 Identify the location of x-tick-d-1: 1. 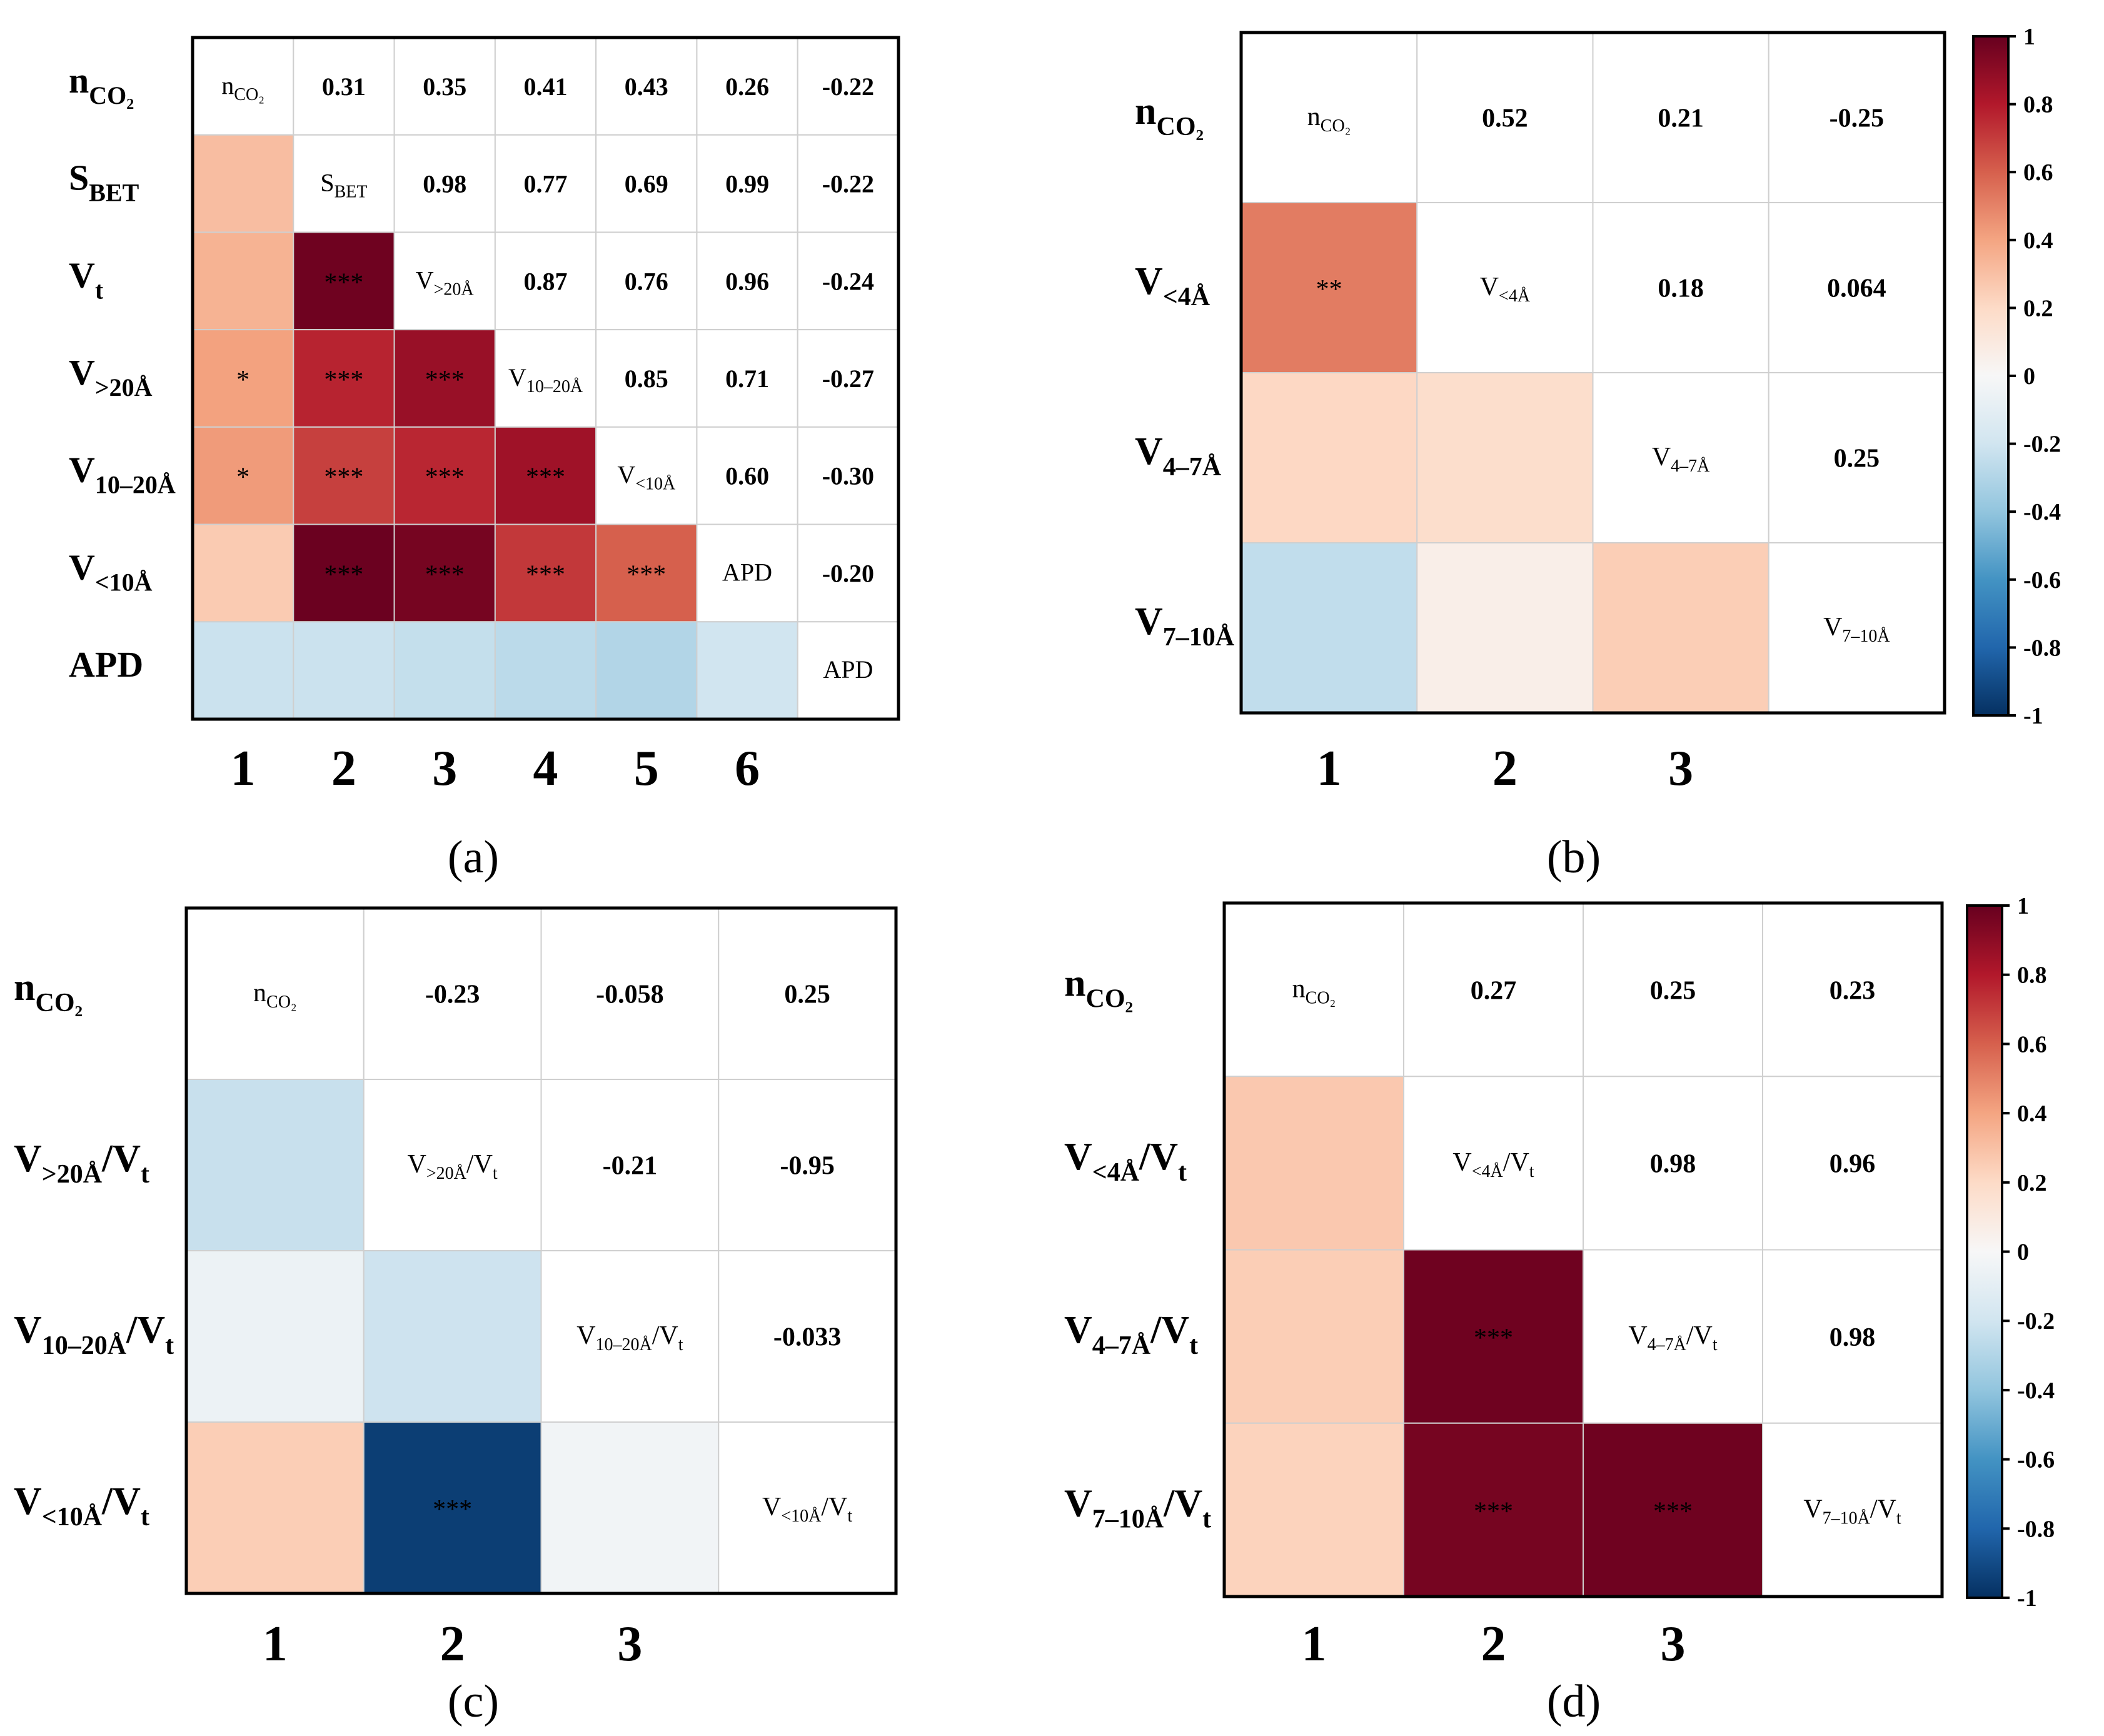
(1314, 1644).